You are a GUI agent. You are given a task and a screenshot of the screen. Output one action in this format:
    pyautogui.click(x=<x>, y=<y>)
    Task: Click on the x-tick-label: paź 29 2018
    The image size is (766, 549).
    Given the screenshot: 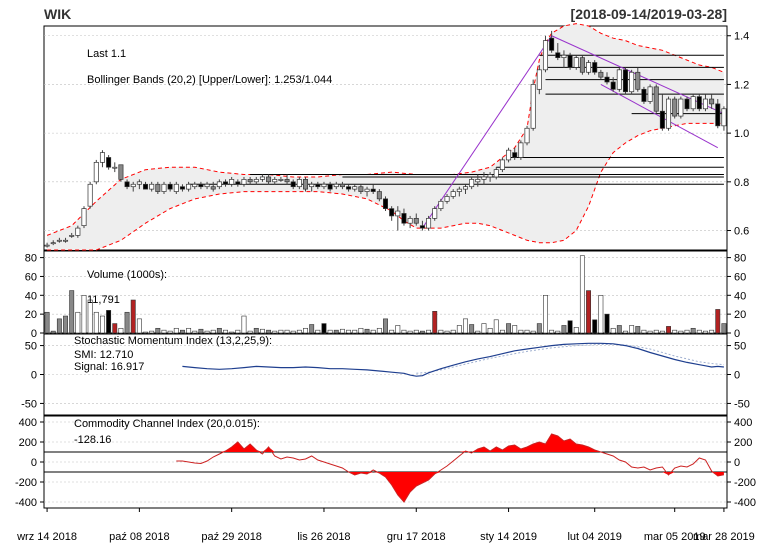 What is the action you would take?
    pyautogui.click(x=231, y=537)
    